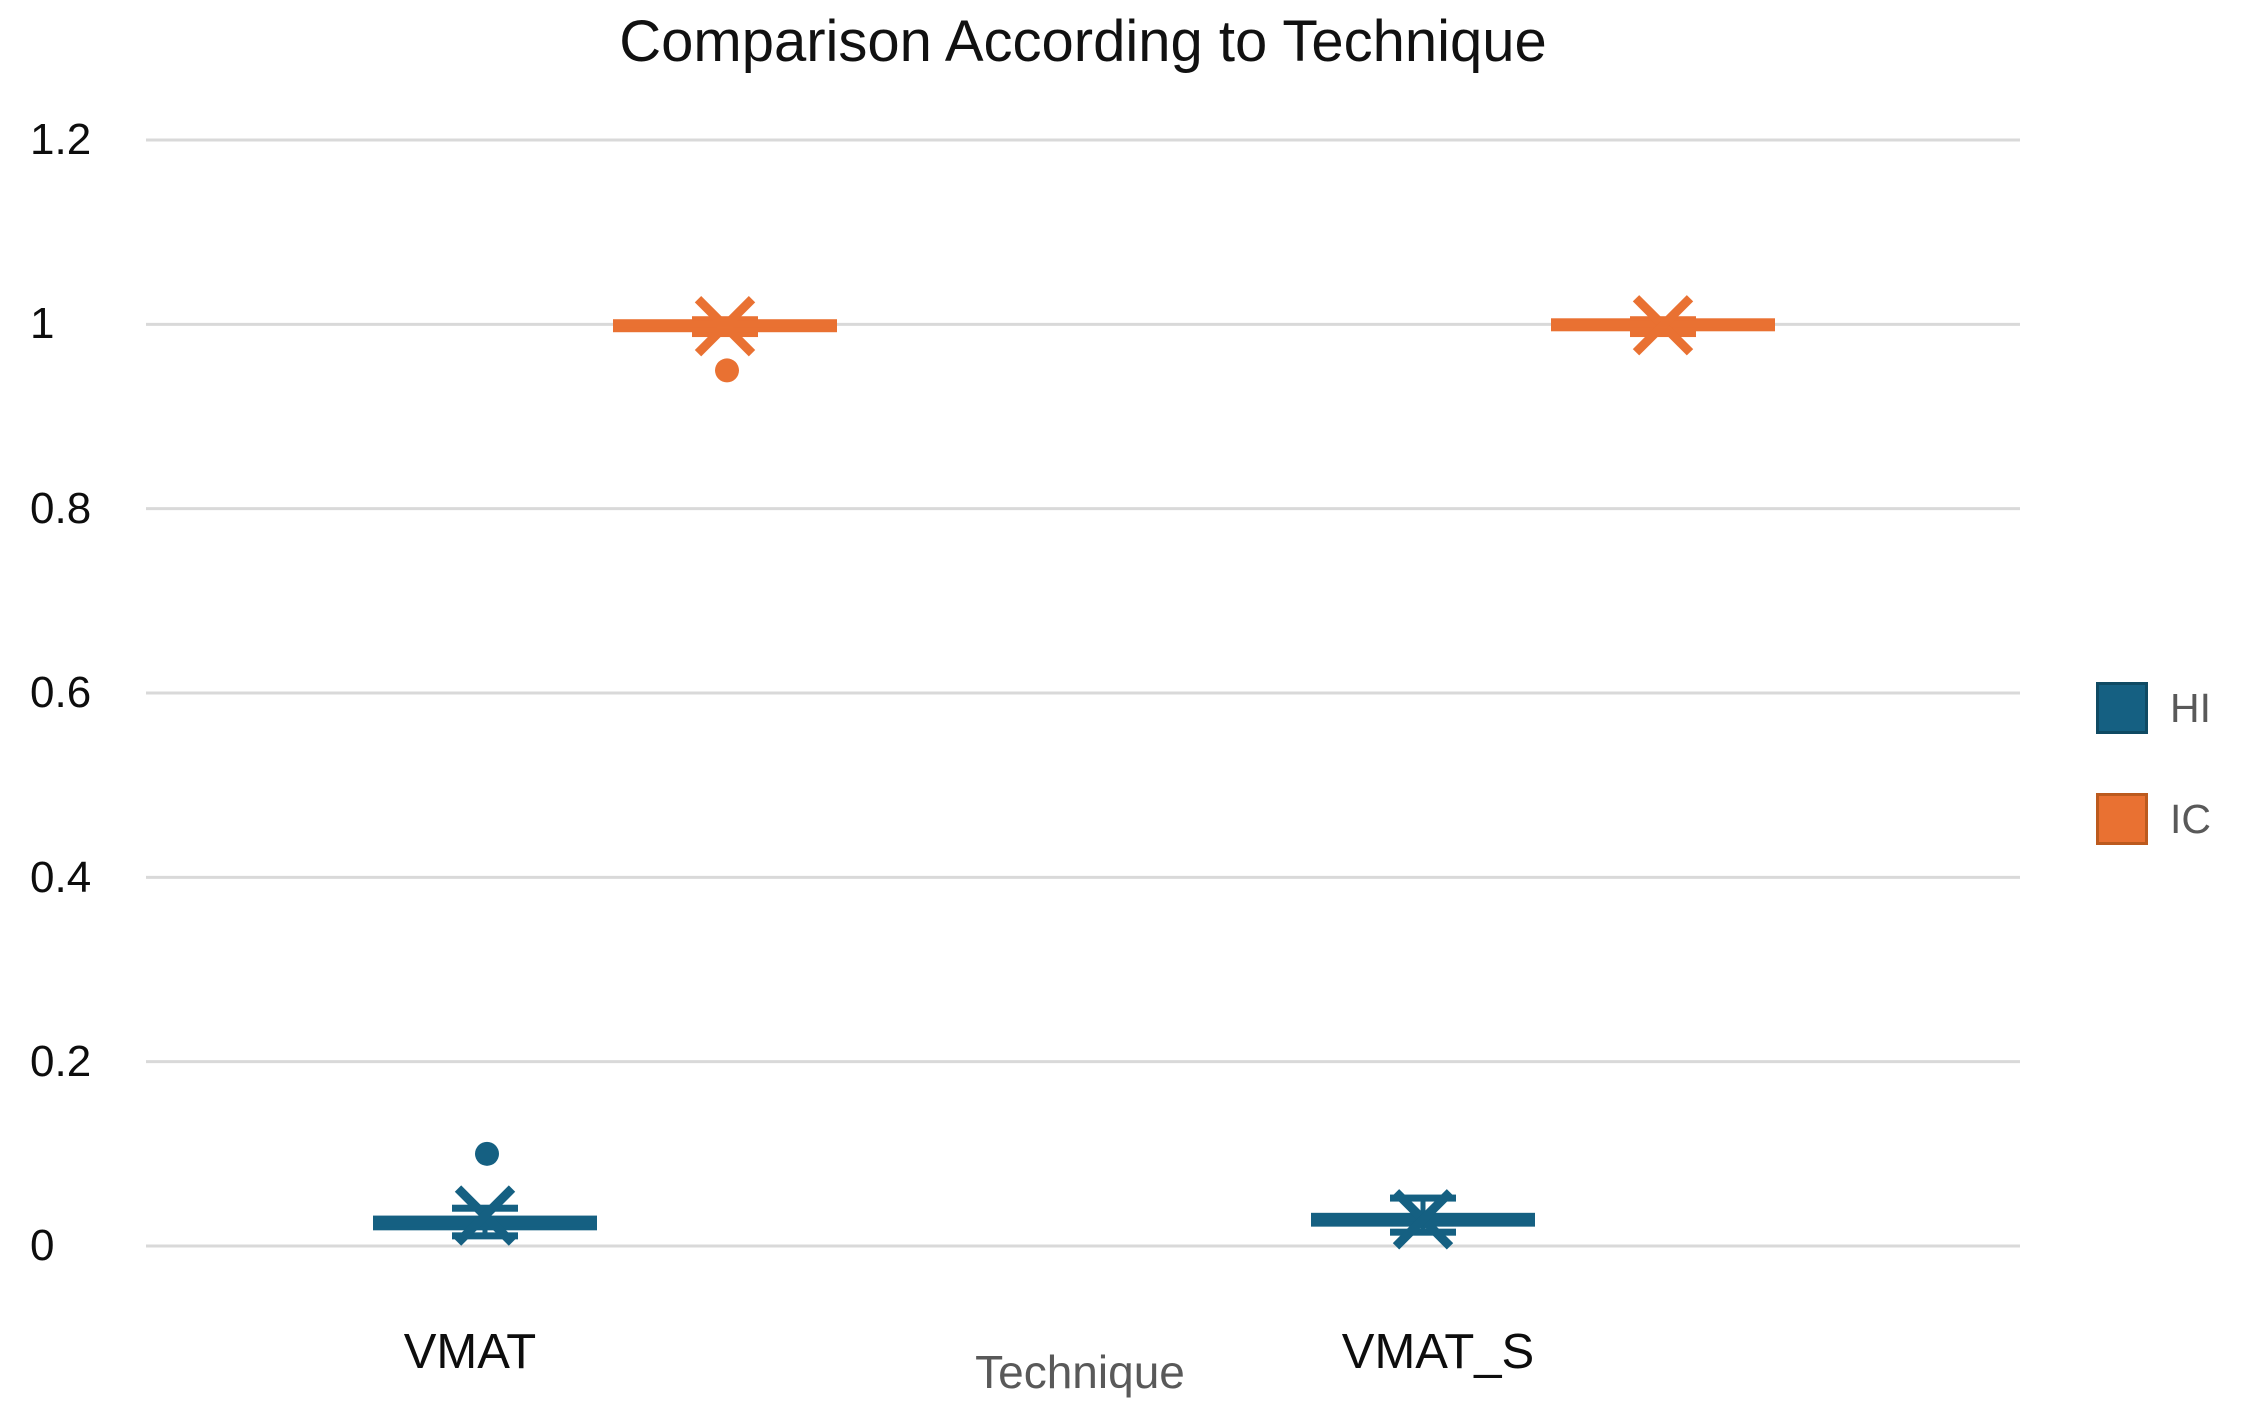  I want to click on y-axis-tick-label: 1.2, so click(61, 139).